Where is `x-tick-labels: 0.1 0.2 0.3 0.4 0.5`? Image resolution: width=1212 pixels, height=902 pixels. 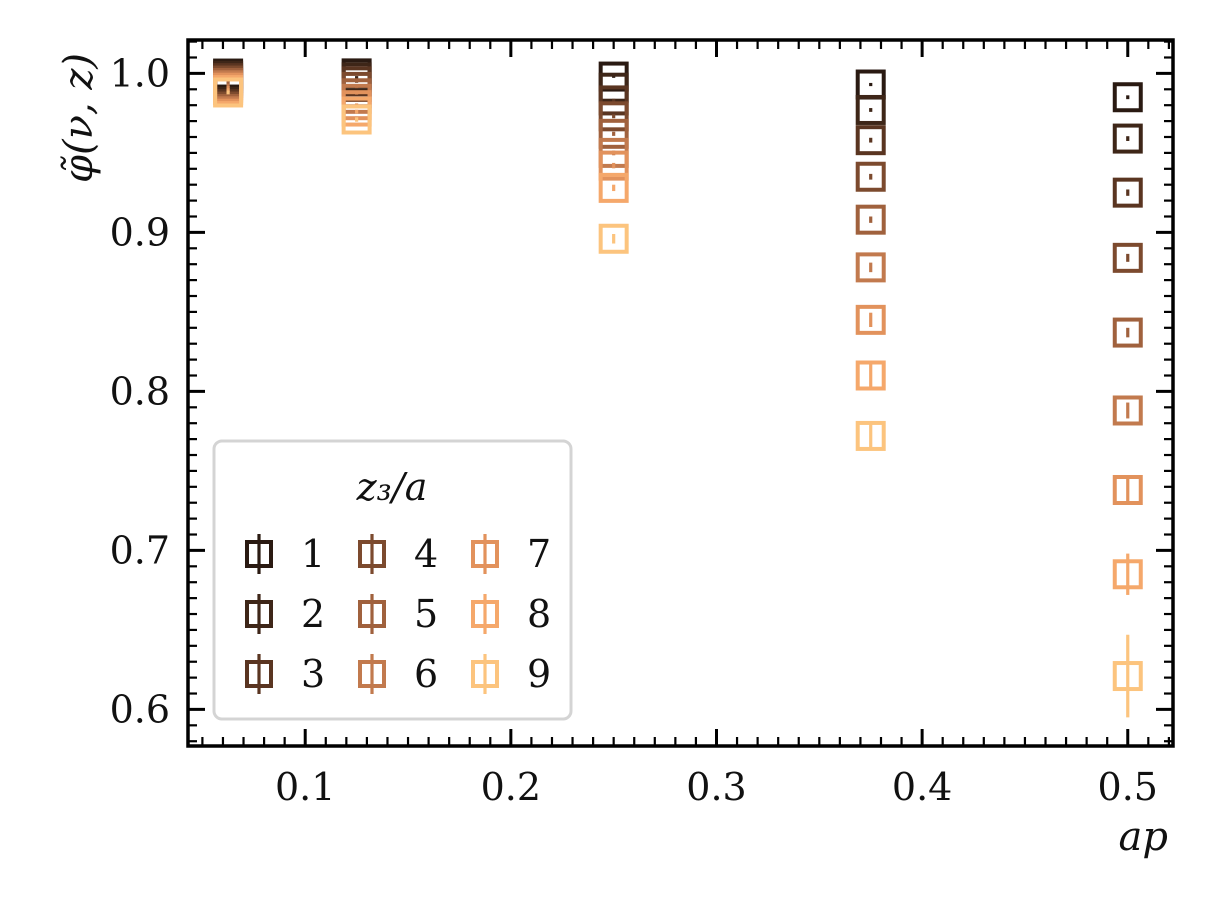 x-tick-labels: 0.1 0.2 0.3 0.4 0.5 is located at coordinates (716, 787).